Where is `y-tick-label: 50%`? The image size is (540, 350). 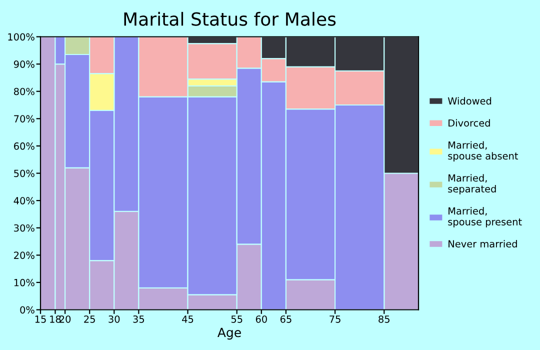
y-tick-label: 50% is located at coordinates (24, 174).